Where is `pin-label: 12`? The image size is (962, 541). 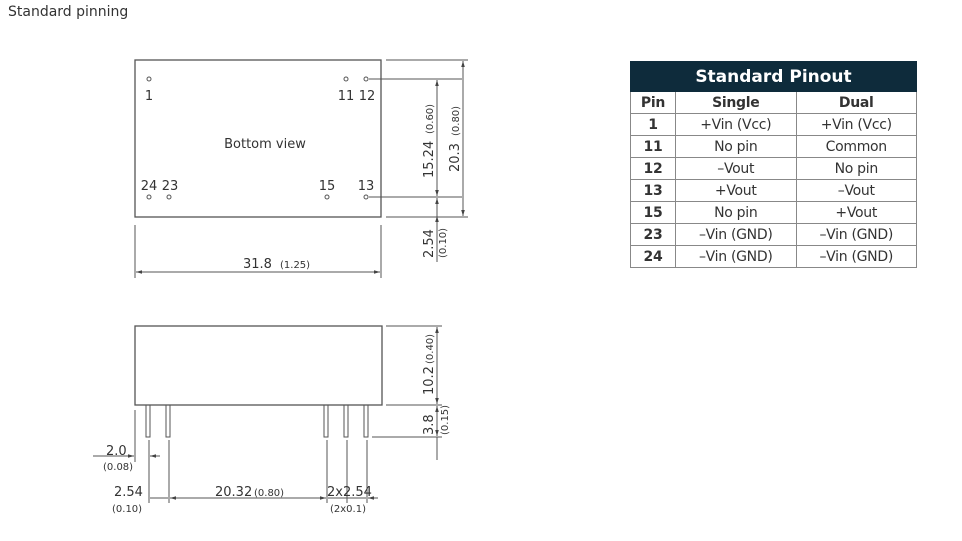 pin-label: 12 is located at coordinates (367, 96).